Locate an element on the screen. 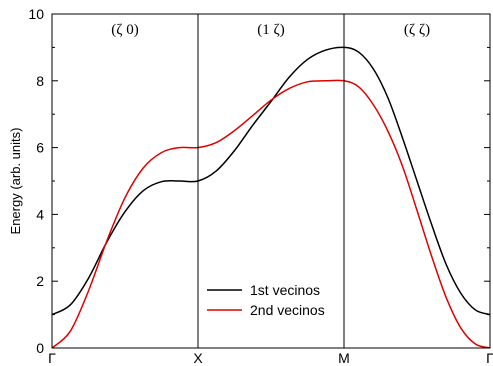  segment-labels: (ζ 0) (1 ζ) (ζ ζ) is located at coordinates (270, 30).